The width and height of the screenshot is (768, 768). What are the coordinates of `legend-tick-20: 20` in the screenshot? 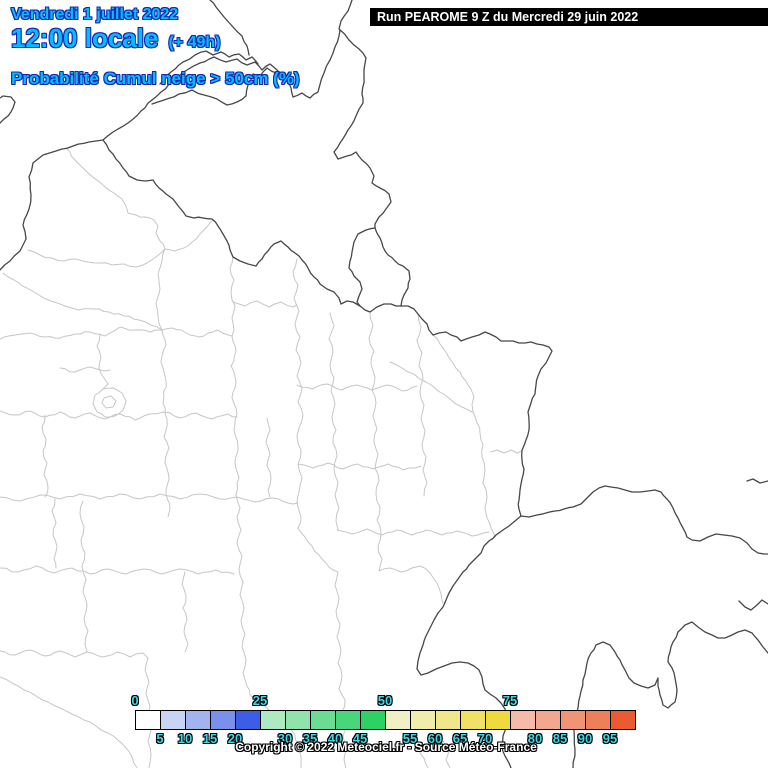 It's located at (235, 738).